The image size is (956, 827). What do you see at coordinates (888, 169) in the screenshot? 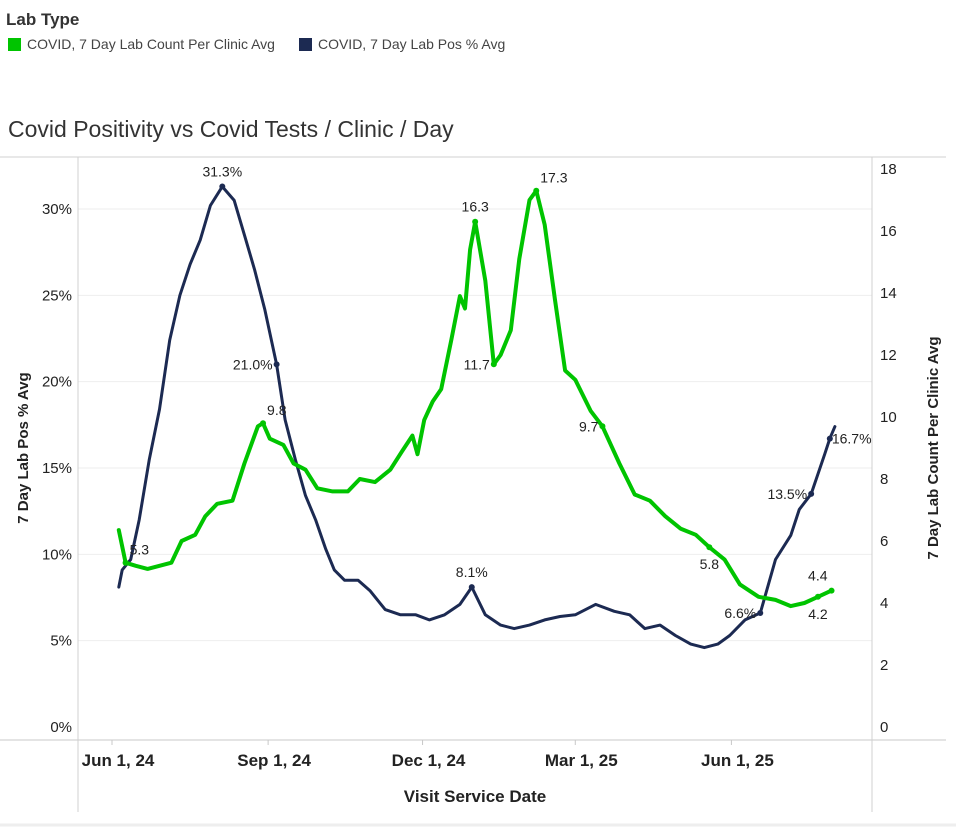
I see `right-tick-label: 18` at bounding box center [888, 169].